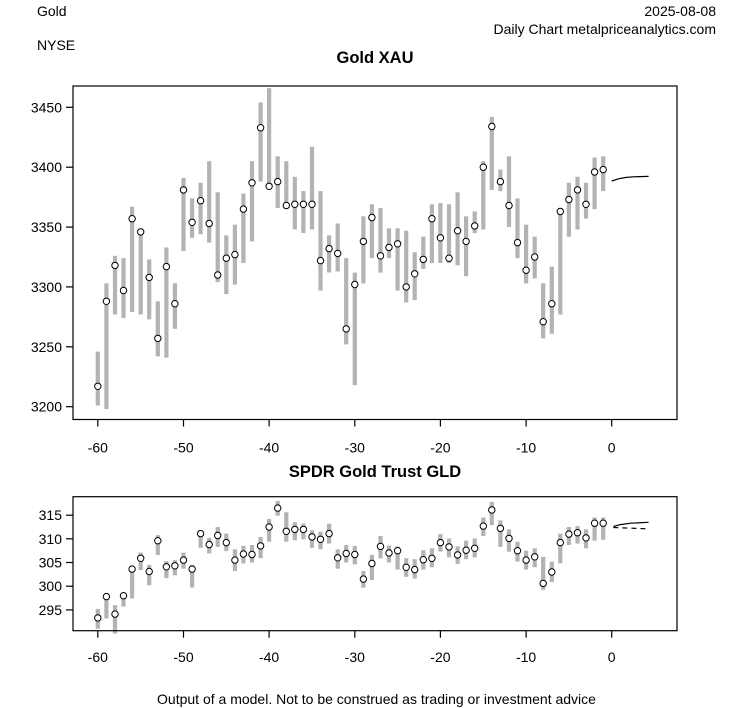  Describe the element at coordinates (46, 107) in the screenshot. I see `y-tick-label: 3450` at that location.